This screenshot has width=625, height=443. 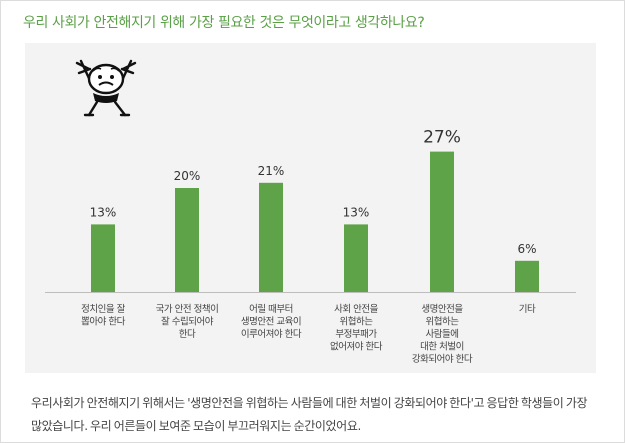 What do you see at coordinates (527, 309) in the screenshot?
I see `category-label-6: 기타` at bounding box center [527, 309].